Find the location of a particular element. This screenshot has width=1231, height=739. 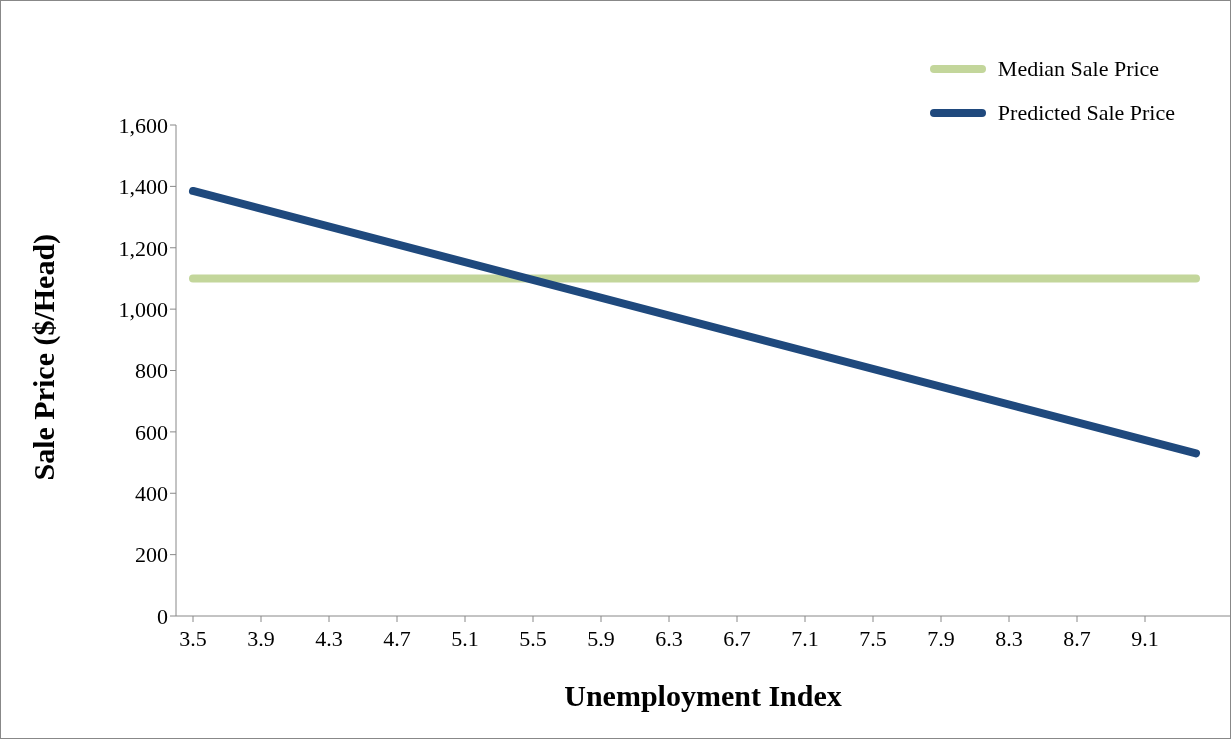

x-axis-title: Unemployment Index is located at coordinates (703, 695).